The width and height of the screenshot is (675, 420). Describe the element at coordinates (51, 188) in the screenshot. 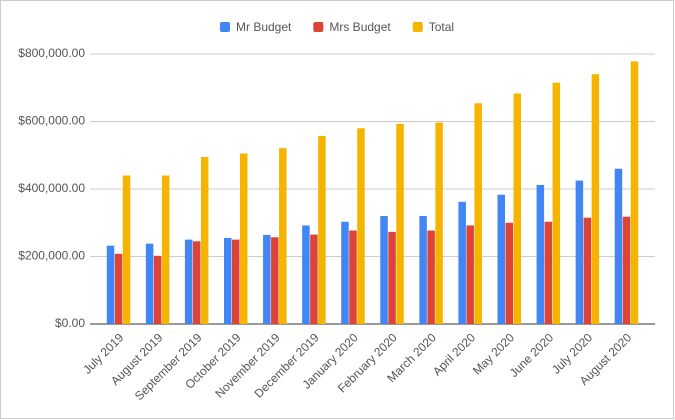

I see `y-tick-label: $400,000.00` at that location.